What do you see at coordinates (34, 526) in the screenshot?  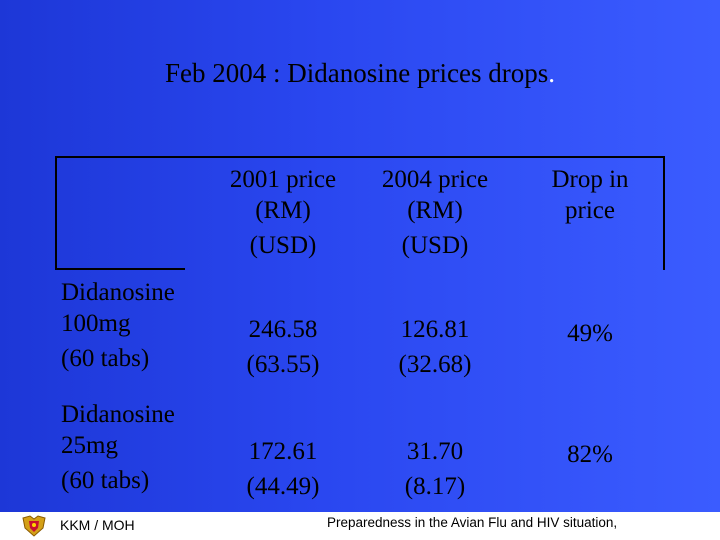 I see `crest-icon` at bounding box center [34, 526].